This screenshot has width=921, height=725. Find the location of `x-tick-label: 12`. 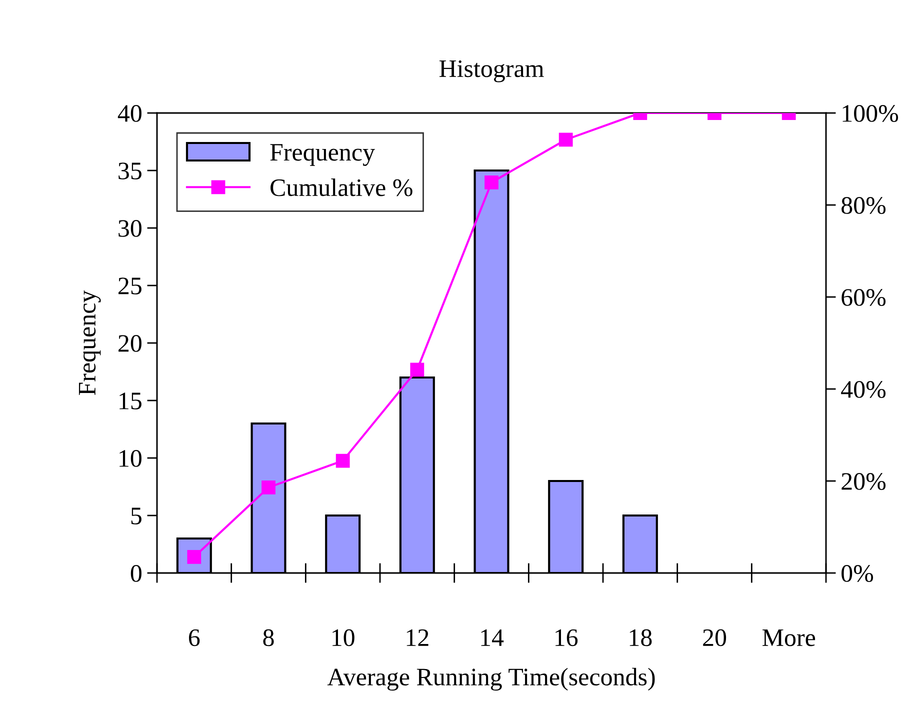

x-tick-label: 12 is located at coordinates (417, 637).